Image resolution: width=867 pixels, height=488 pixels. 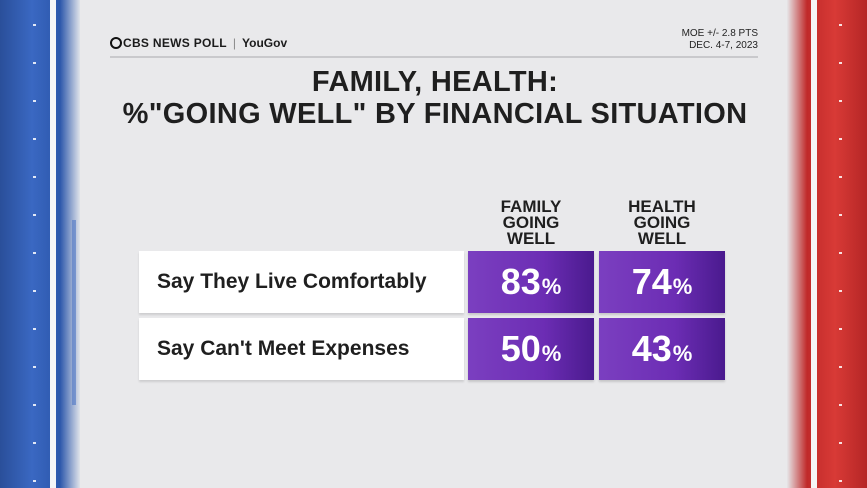 I want to click on poll-meta: MOE +/- 2.8 PTS DEC. 4-7, 2023, so click(x=720, y=40).